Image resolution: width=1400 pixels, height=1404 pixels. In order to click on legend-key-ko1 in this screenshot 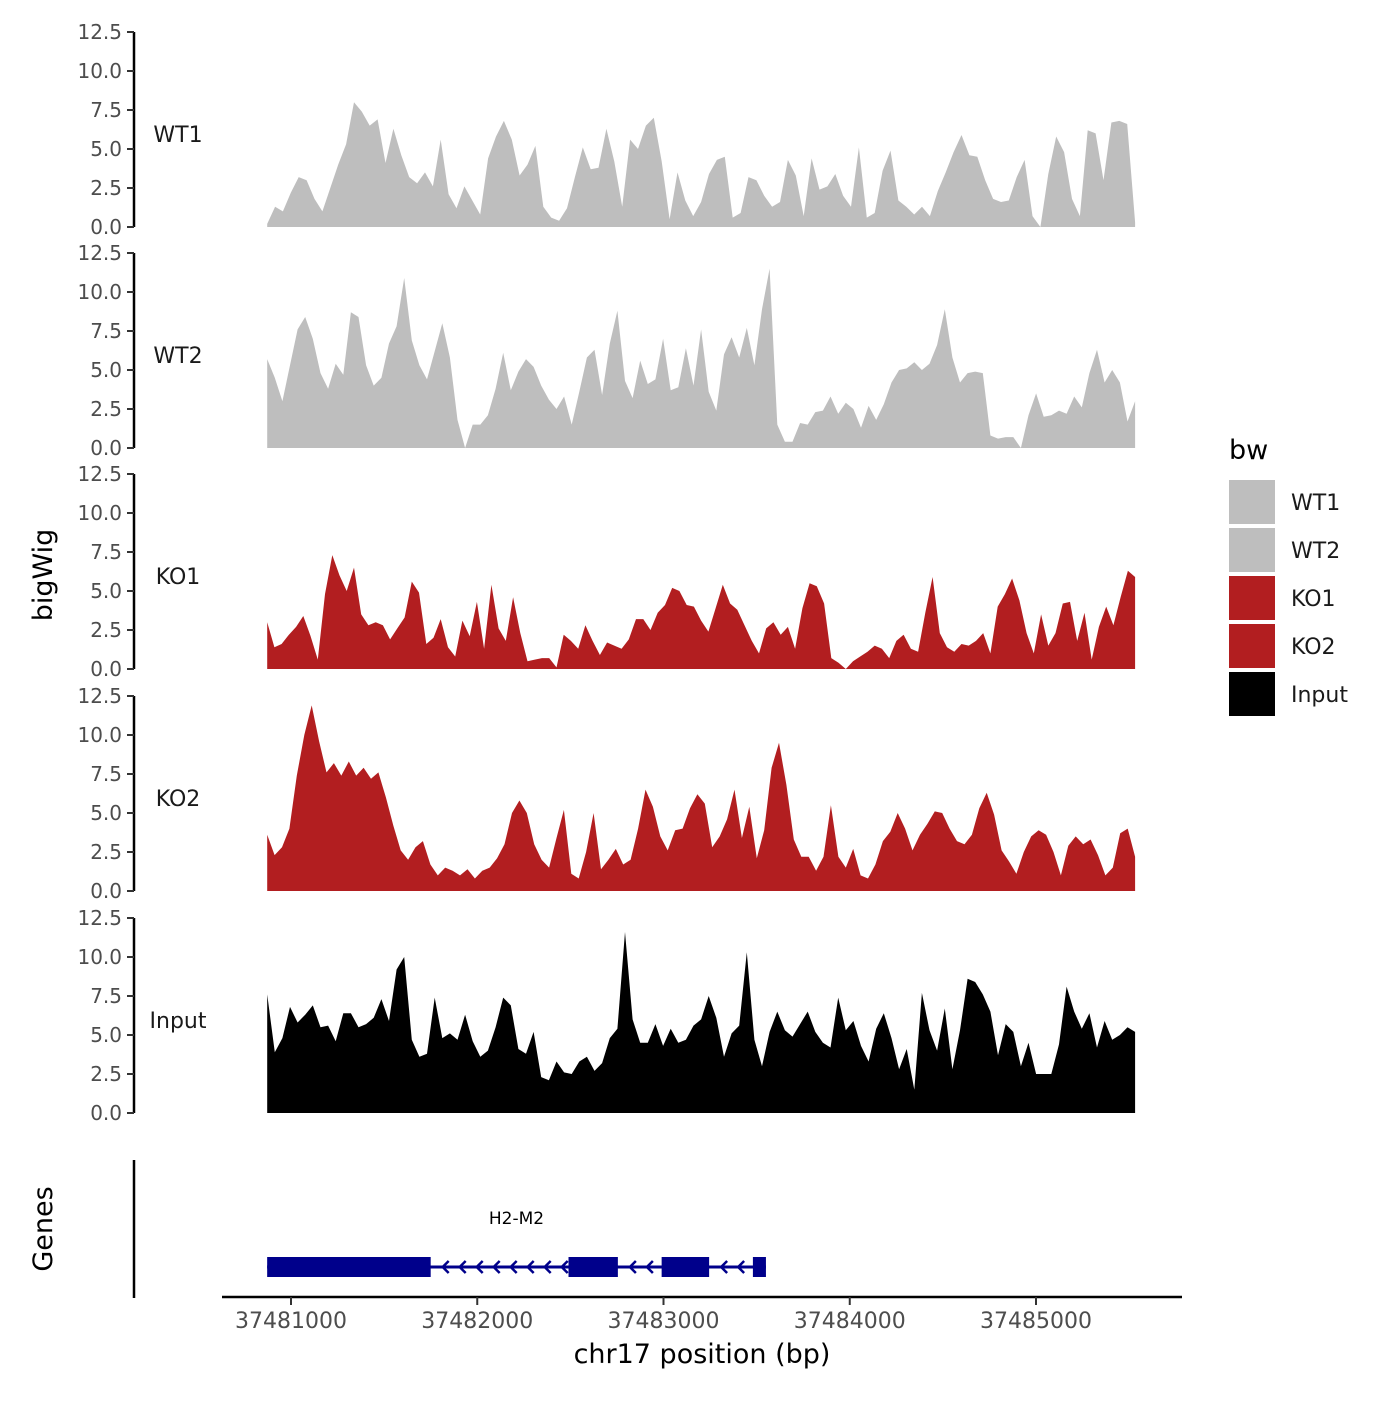, I will do `click(1252, 598)`.